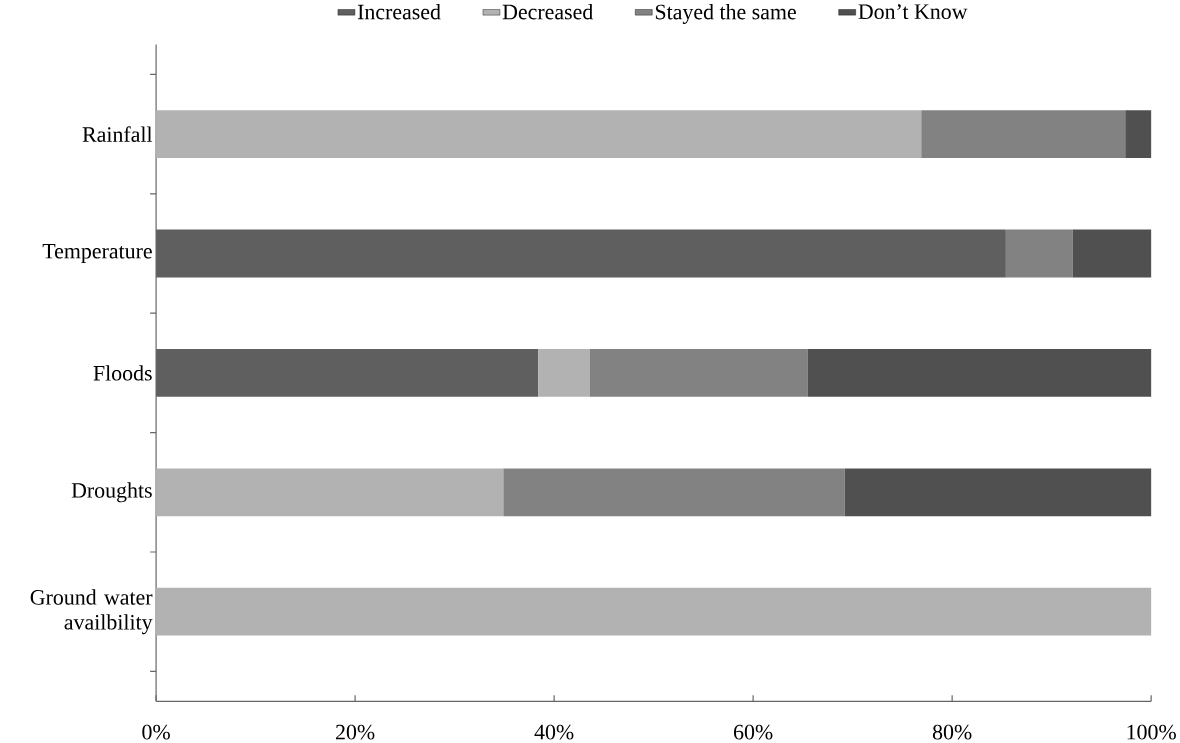 The image size is (1180, 743). I want to click on y-tick-label: Droughts, so click(111, 492).